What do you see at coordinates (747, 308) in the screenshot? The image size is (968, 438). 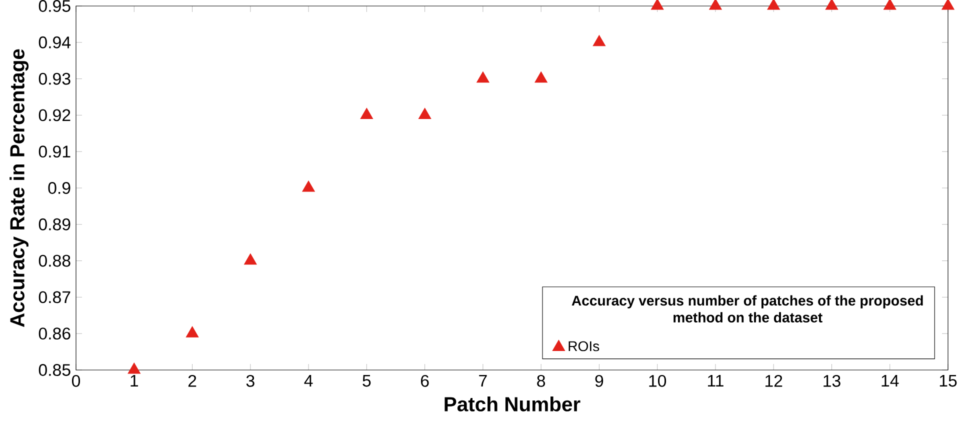 I see `legend-title: Accuracy versus number of patches of the proposed method on the dataset` at bounding box center [747, 308].